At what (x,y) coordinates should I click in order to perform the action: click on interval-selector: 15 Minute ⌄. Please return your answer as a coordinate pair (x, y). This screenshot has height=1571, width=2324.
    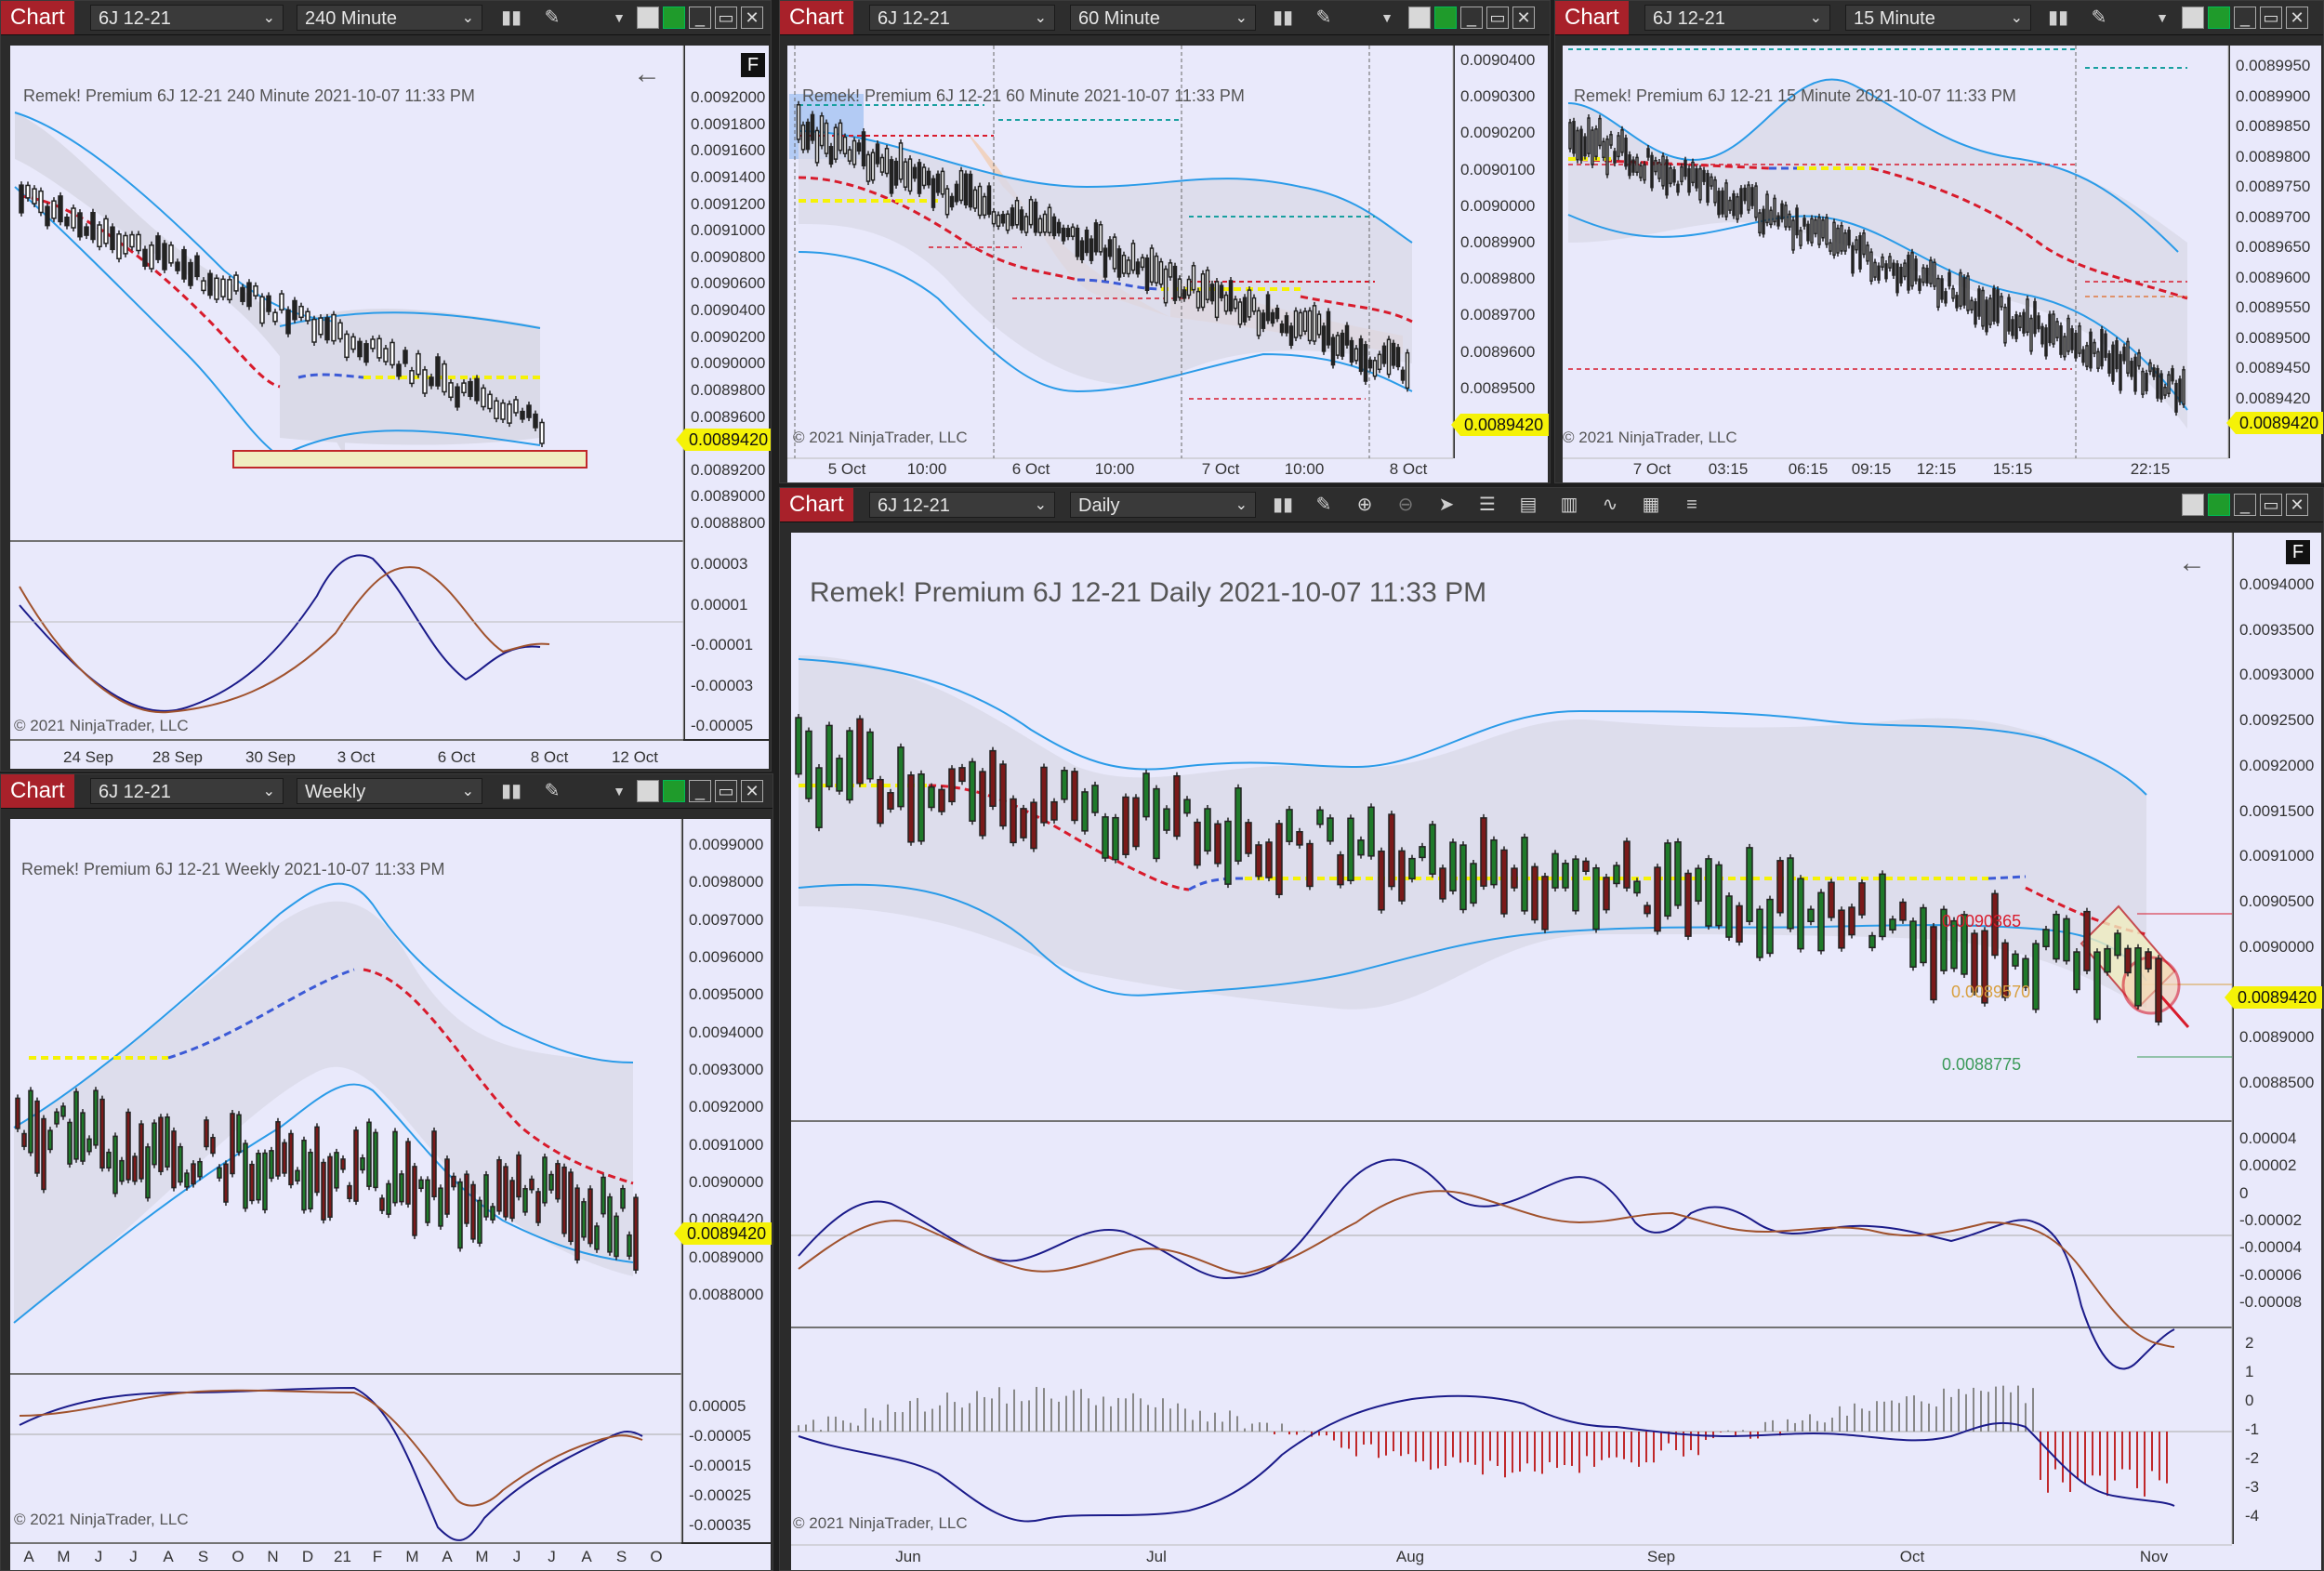
    Looking at the image, I should click on (1938, 18).